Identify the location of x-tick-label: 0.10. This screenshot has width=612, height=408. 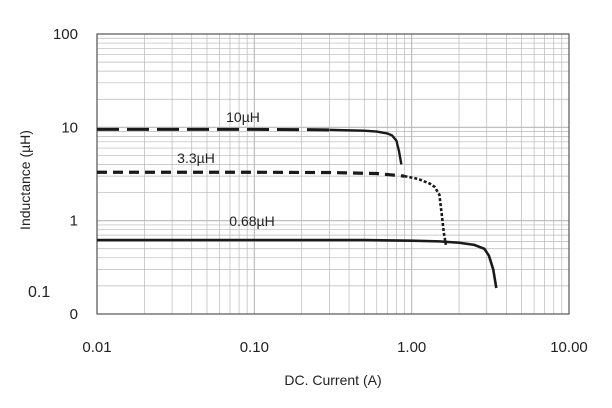
(254, 347).